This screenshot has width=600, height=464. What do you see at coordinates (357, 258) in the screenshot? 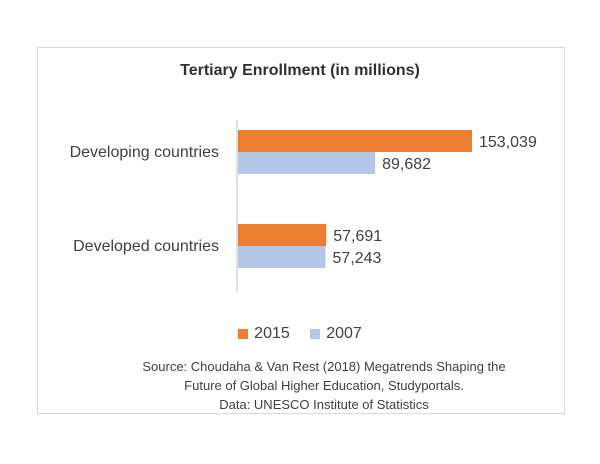
I see `data-label-2007: 57,243` at bounding box center [357, 258].